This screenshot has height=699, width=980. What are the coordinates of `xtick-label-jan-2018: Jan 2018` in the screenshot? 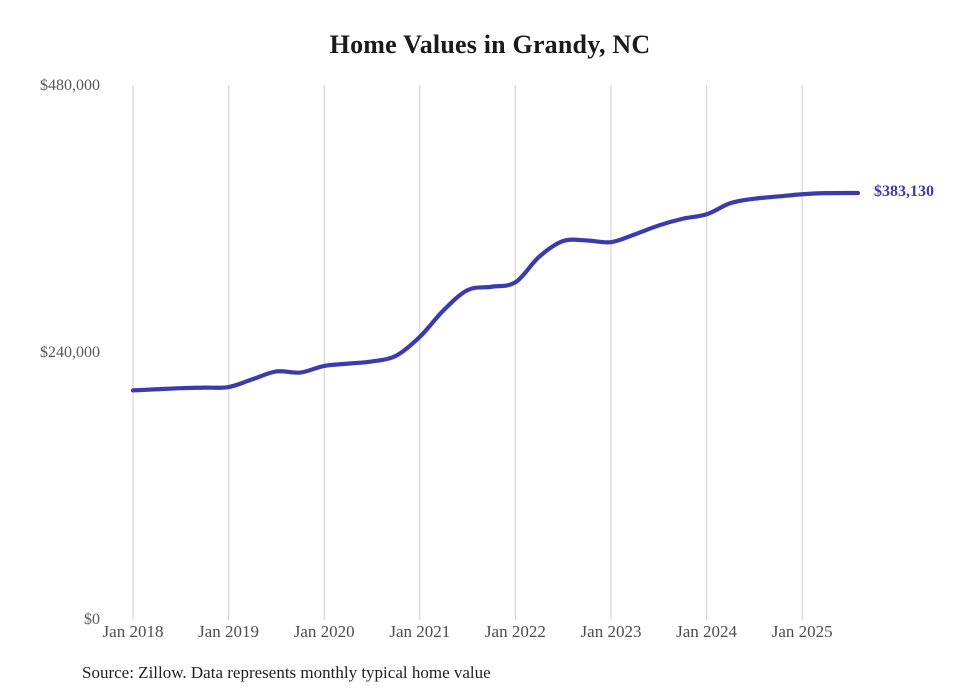 It's located at (133, 631).